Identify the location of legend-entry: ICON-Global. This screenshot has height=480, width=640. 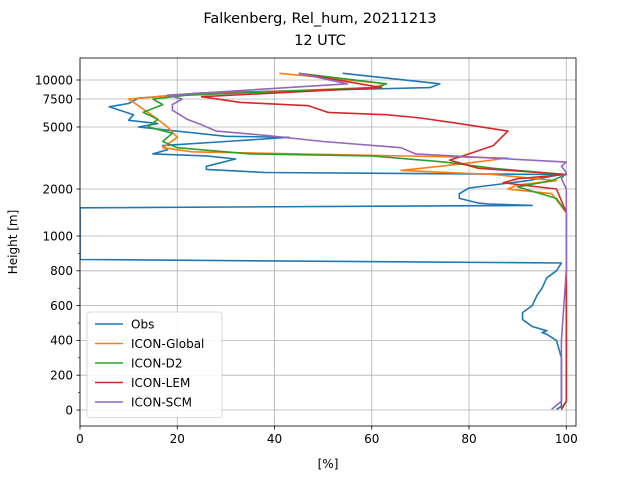
(167, 344).